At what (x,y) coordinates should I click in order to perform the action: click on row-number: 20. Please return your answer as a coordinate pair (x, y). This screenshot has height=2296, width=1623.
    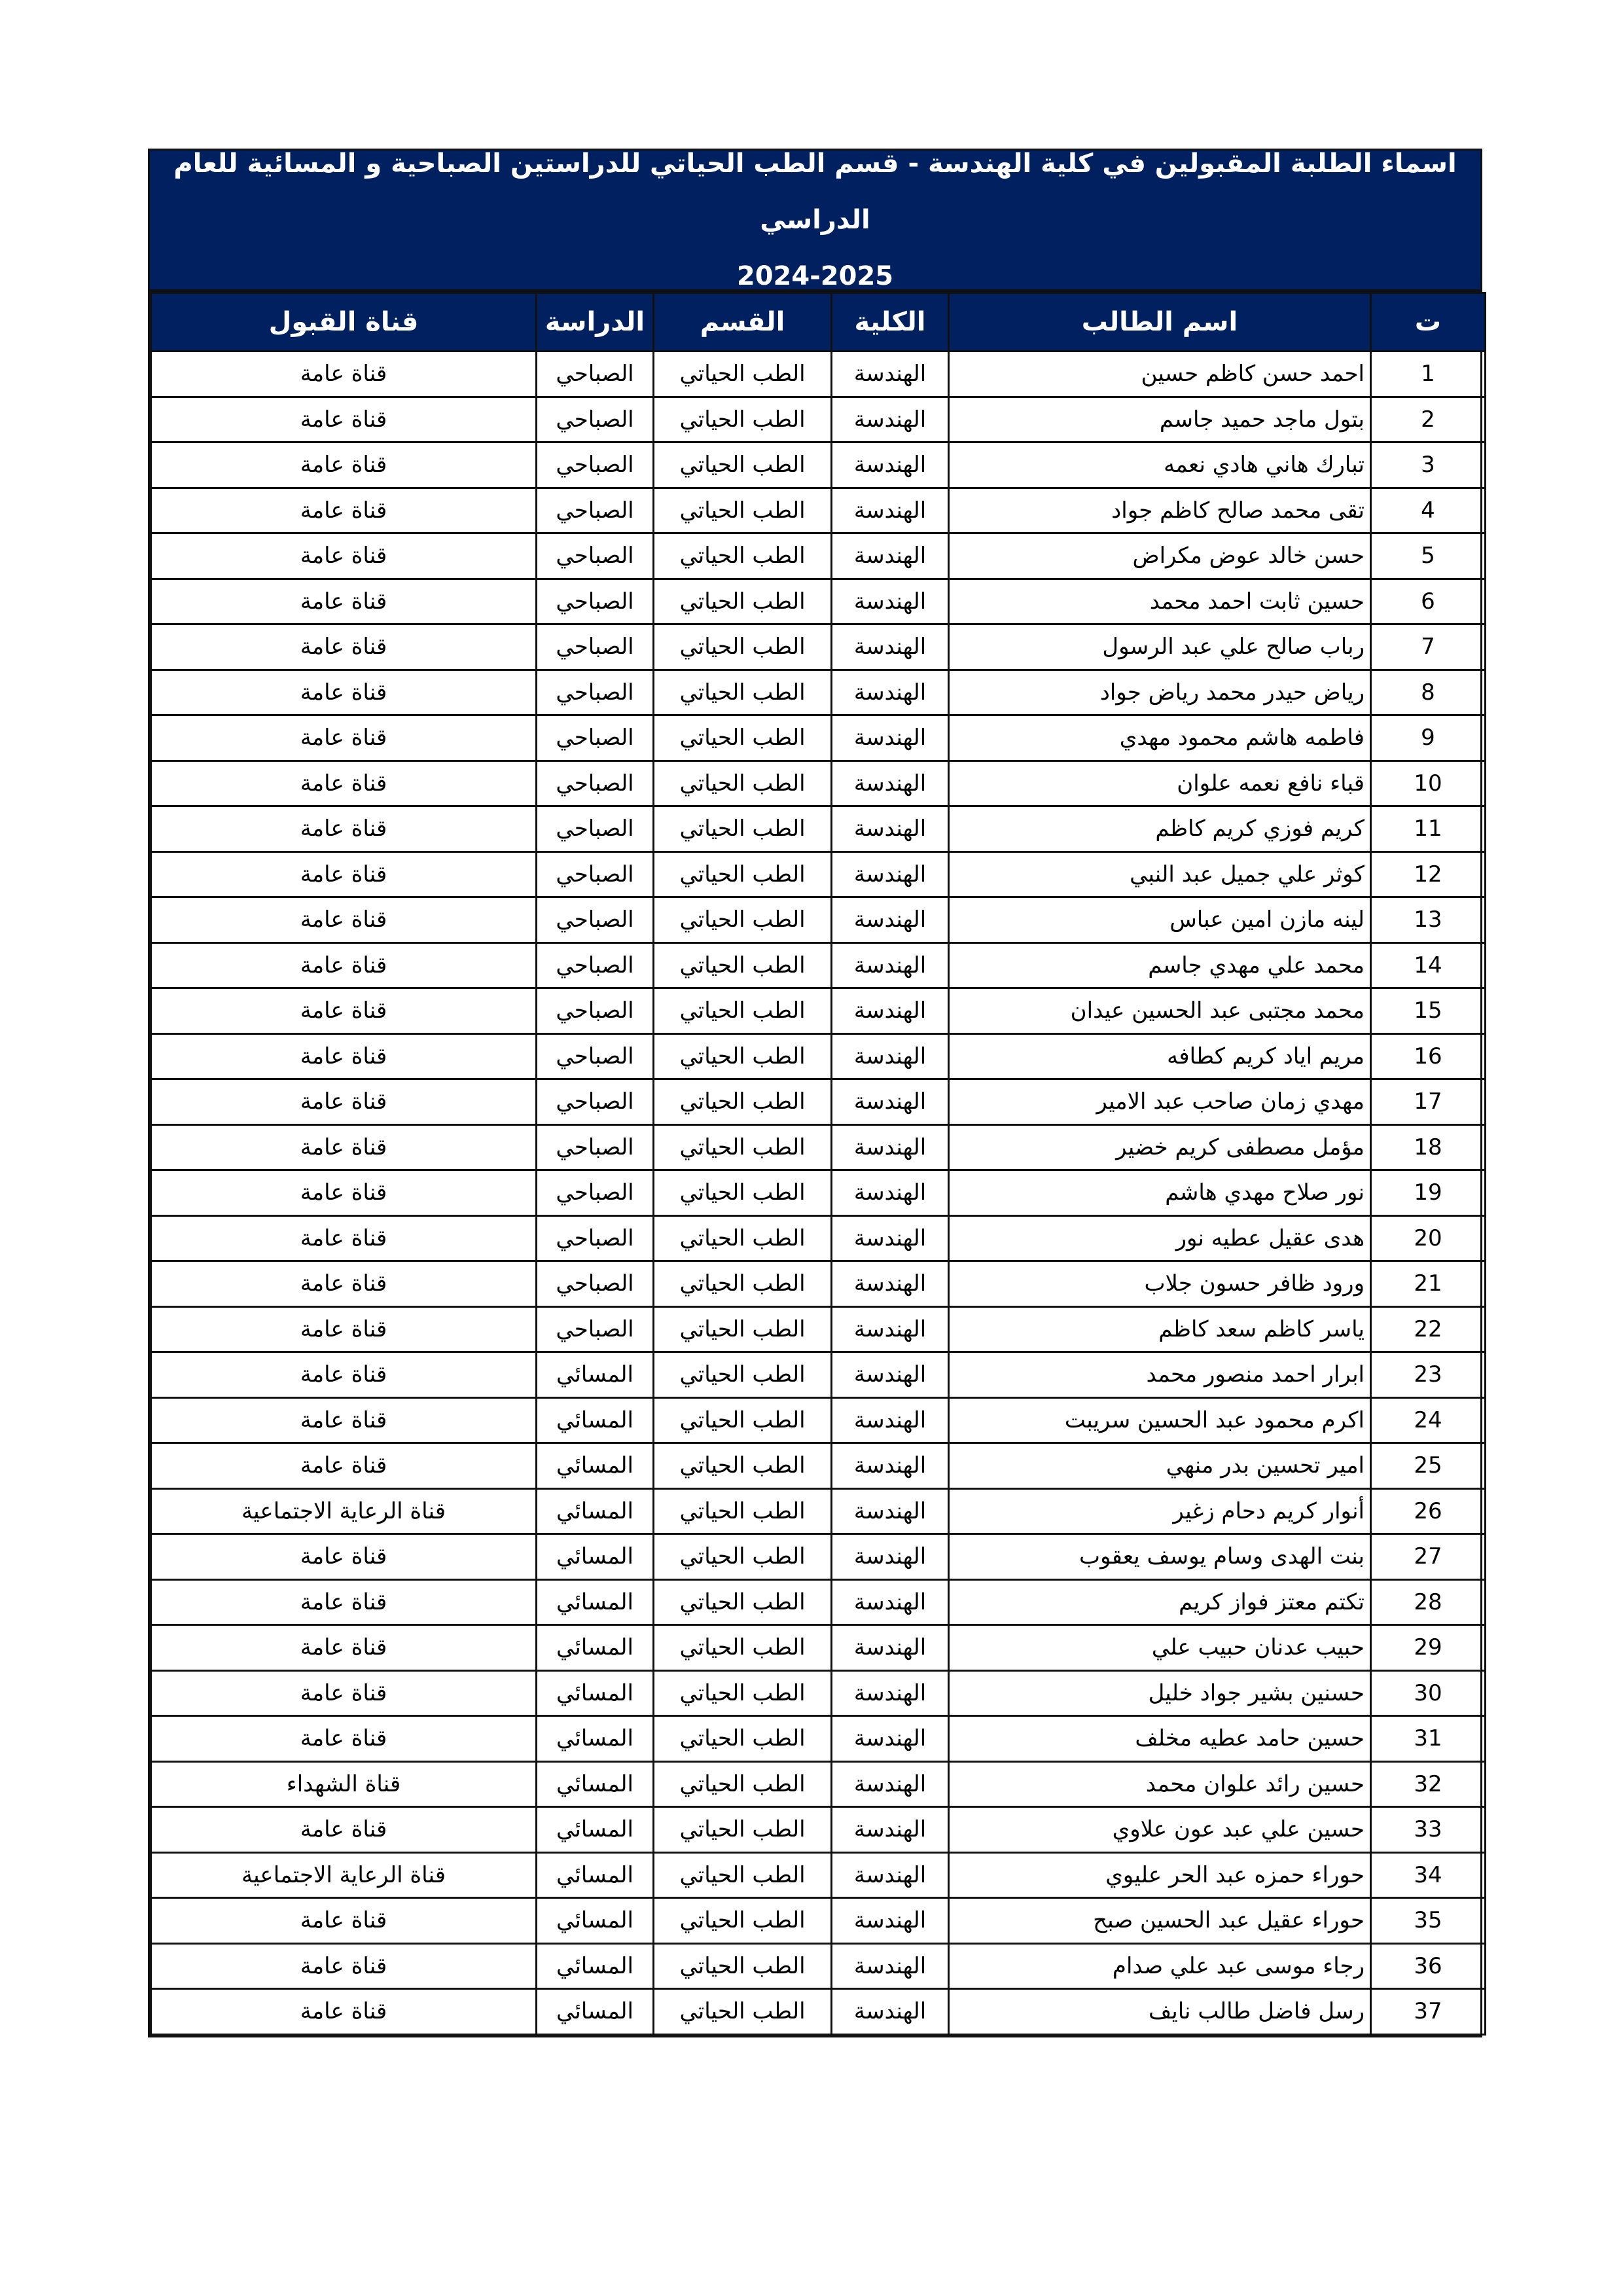
    Looking at the image, I should click on (1428, 1238).